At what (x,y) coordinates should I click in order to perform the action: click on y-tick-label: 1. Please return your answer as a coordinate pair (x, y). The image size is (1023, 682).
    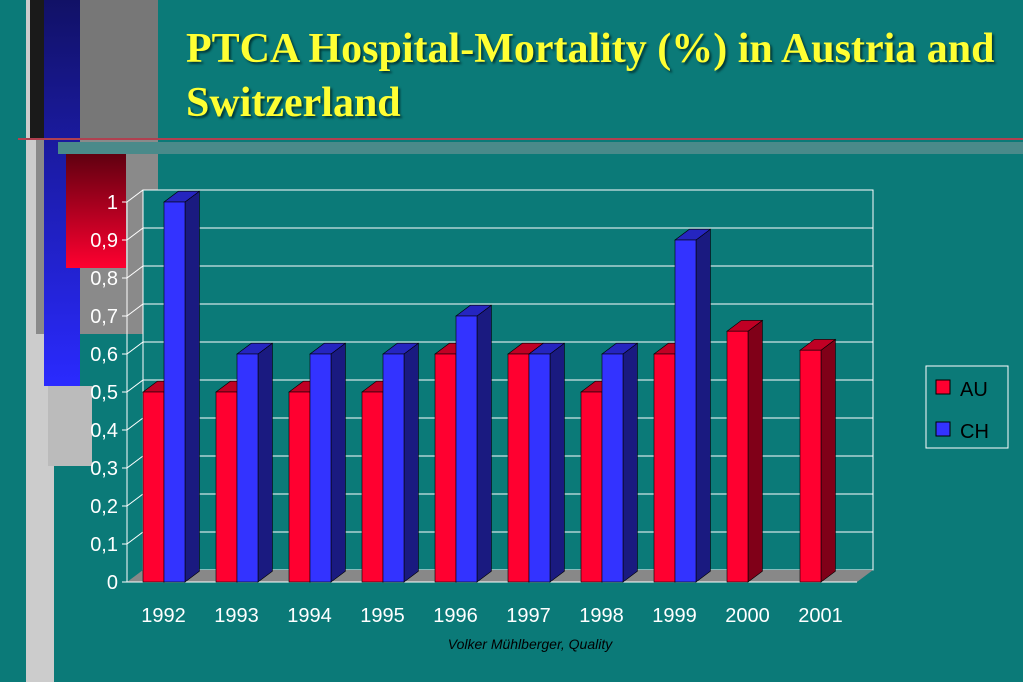
    Looking at the image, I should click on (112, 203).